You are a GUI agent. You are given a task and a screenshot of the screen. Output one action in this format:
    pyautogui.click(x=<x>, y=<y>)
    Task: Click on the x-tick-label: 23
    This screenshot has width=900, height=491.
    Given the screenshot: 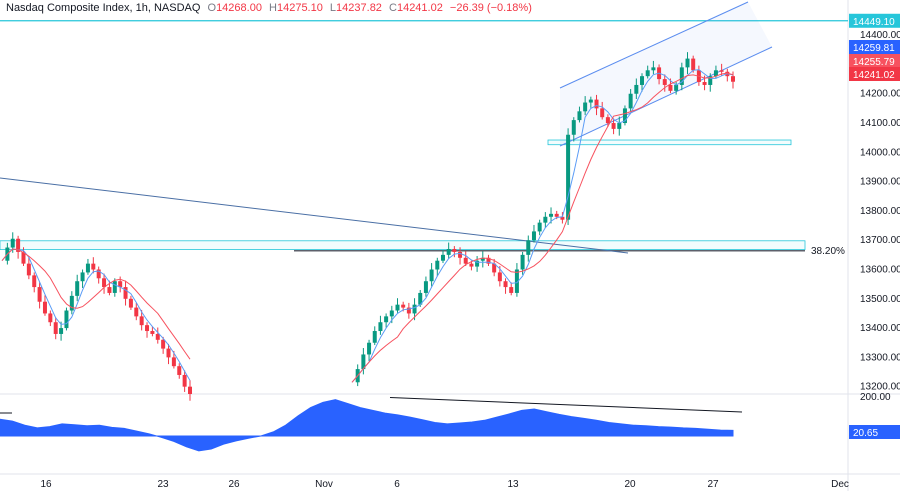 What is the action you would take?
    pyautogui.click(x=163, y=484)
    